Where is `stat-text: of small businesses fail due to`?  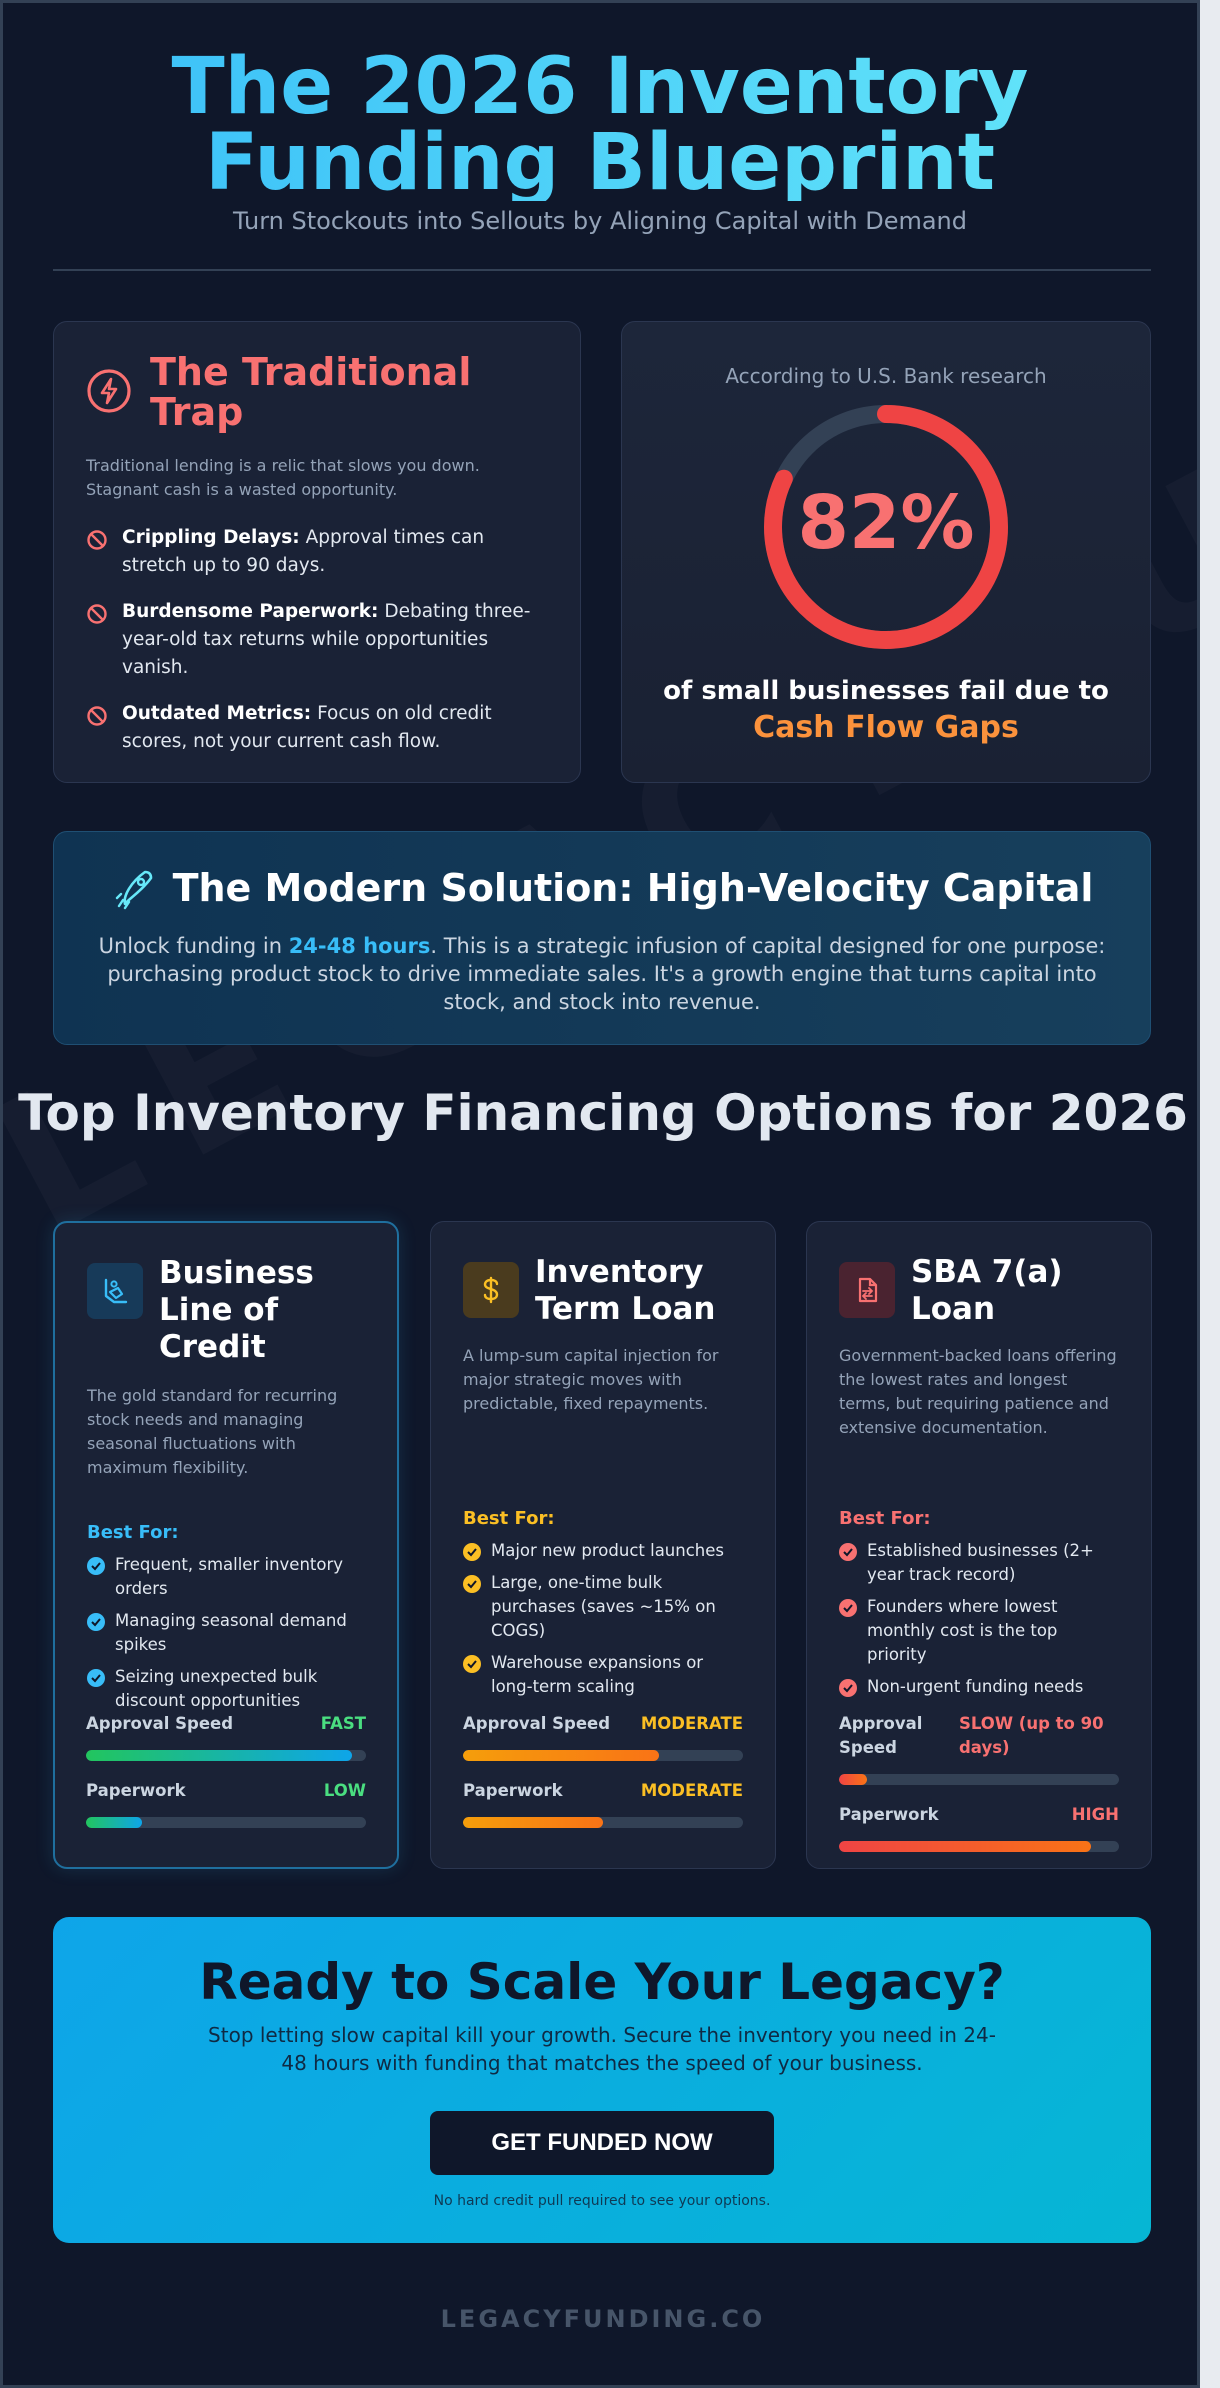 stat-text: of small businesses fail due to is located at coordinates (886, 691).